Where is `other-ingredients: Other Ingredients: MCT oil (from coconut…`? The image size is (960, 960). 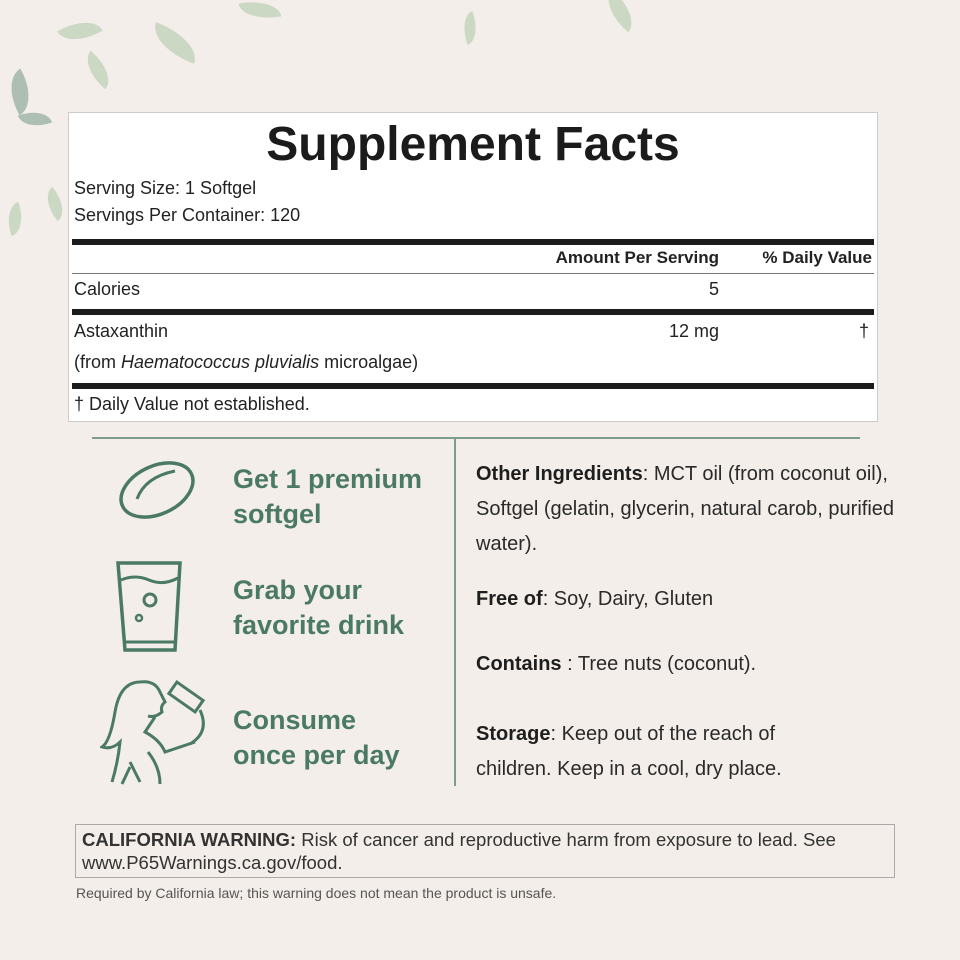
other-ingredients: Other Ingredients: MCT oil (from coconut… is located at coordinates (685, 509).